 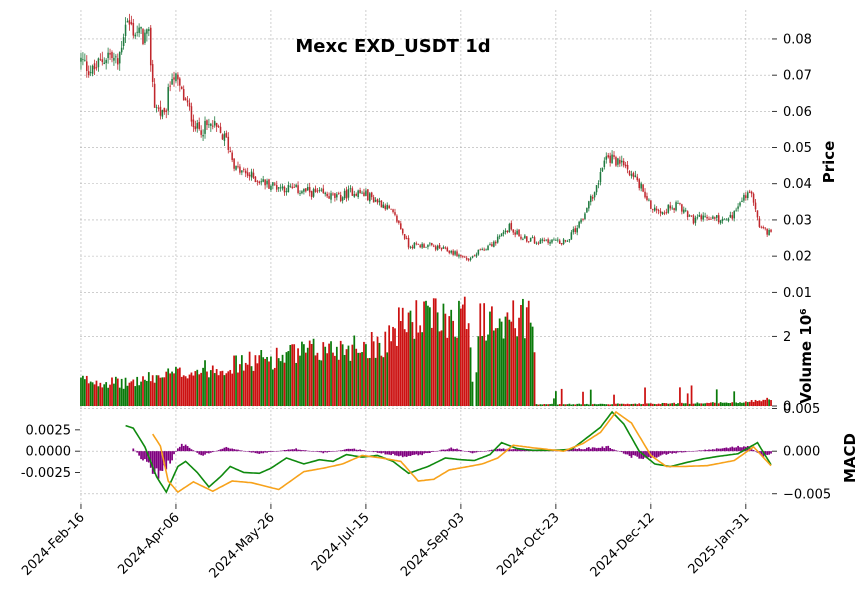 I want to click on macd-right-tick-label: 0.000, so click(x=801, y=452).